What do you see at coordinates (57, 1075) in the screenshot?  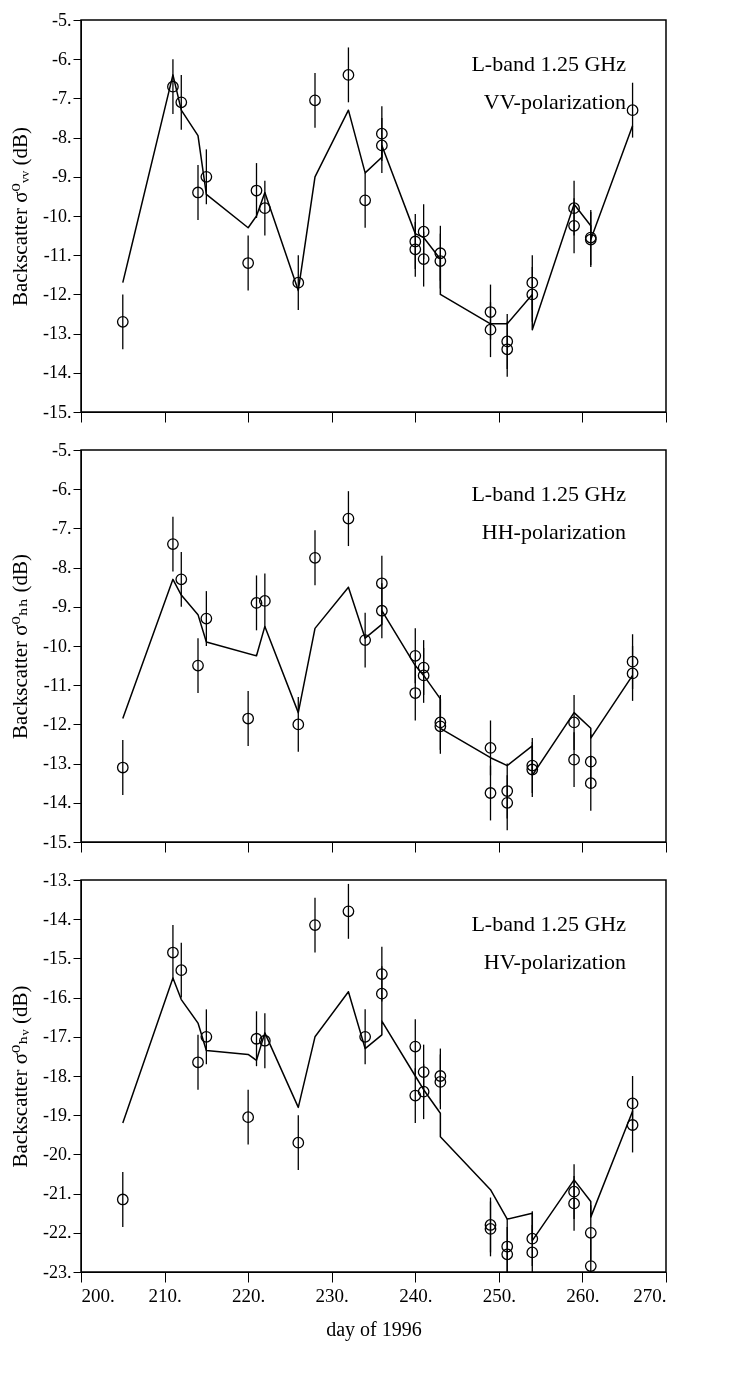 I see `y-tick-label: -18.` at bounding box center [57, 1075].